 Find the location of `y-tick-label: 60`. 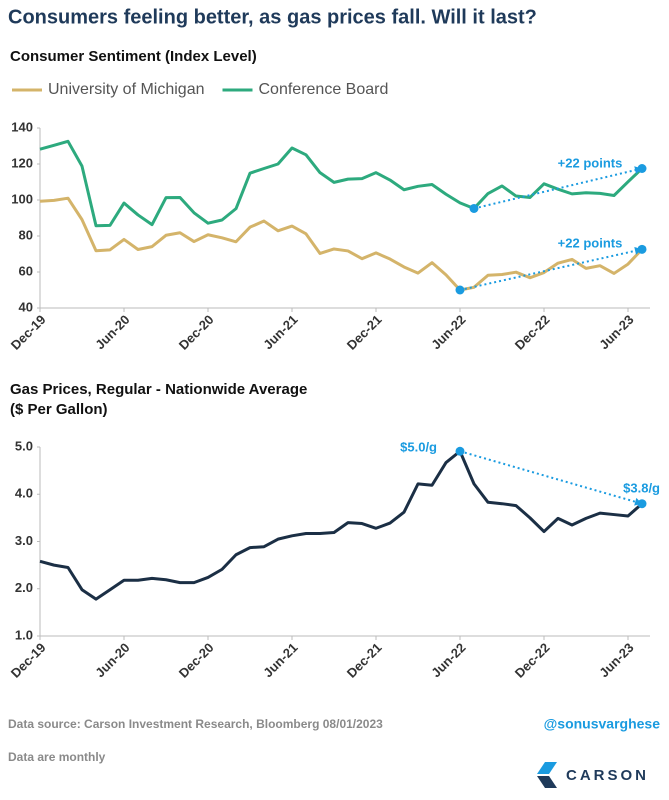

y-tick-label: 60 is located at coordinates (26, 270).